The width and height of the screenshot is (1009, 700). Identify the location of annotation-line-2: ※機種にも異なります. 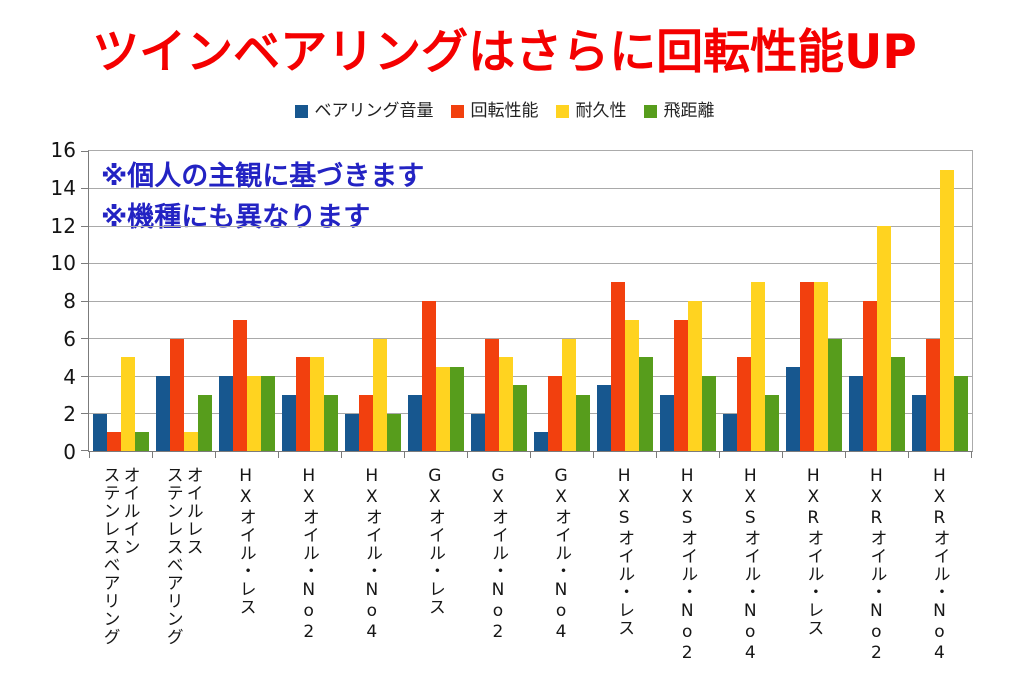
(236, 217).